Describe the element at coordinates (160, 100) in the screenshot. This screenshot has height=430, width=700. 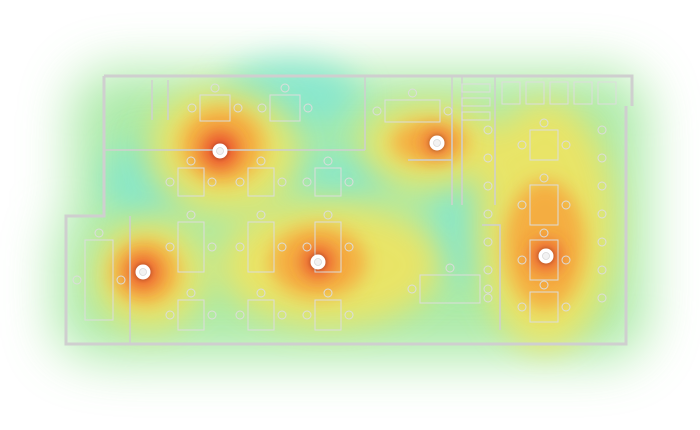
I see `wall-closet` at that location.